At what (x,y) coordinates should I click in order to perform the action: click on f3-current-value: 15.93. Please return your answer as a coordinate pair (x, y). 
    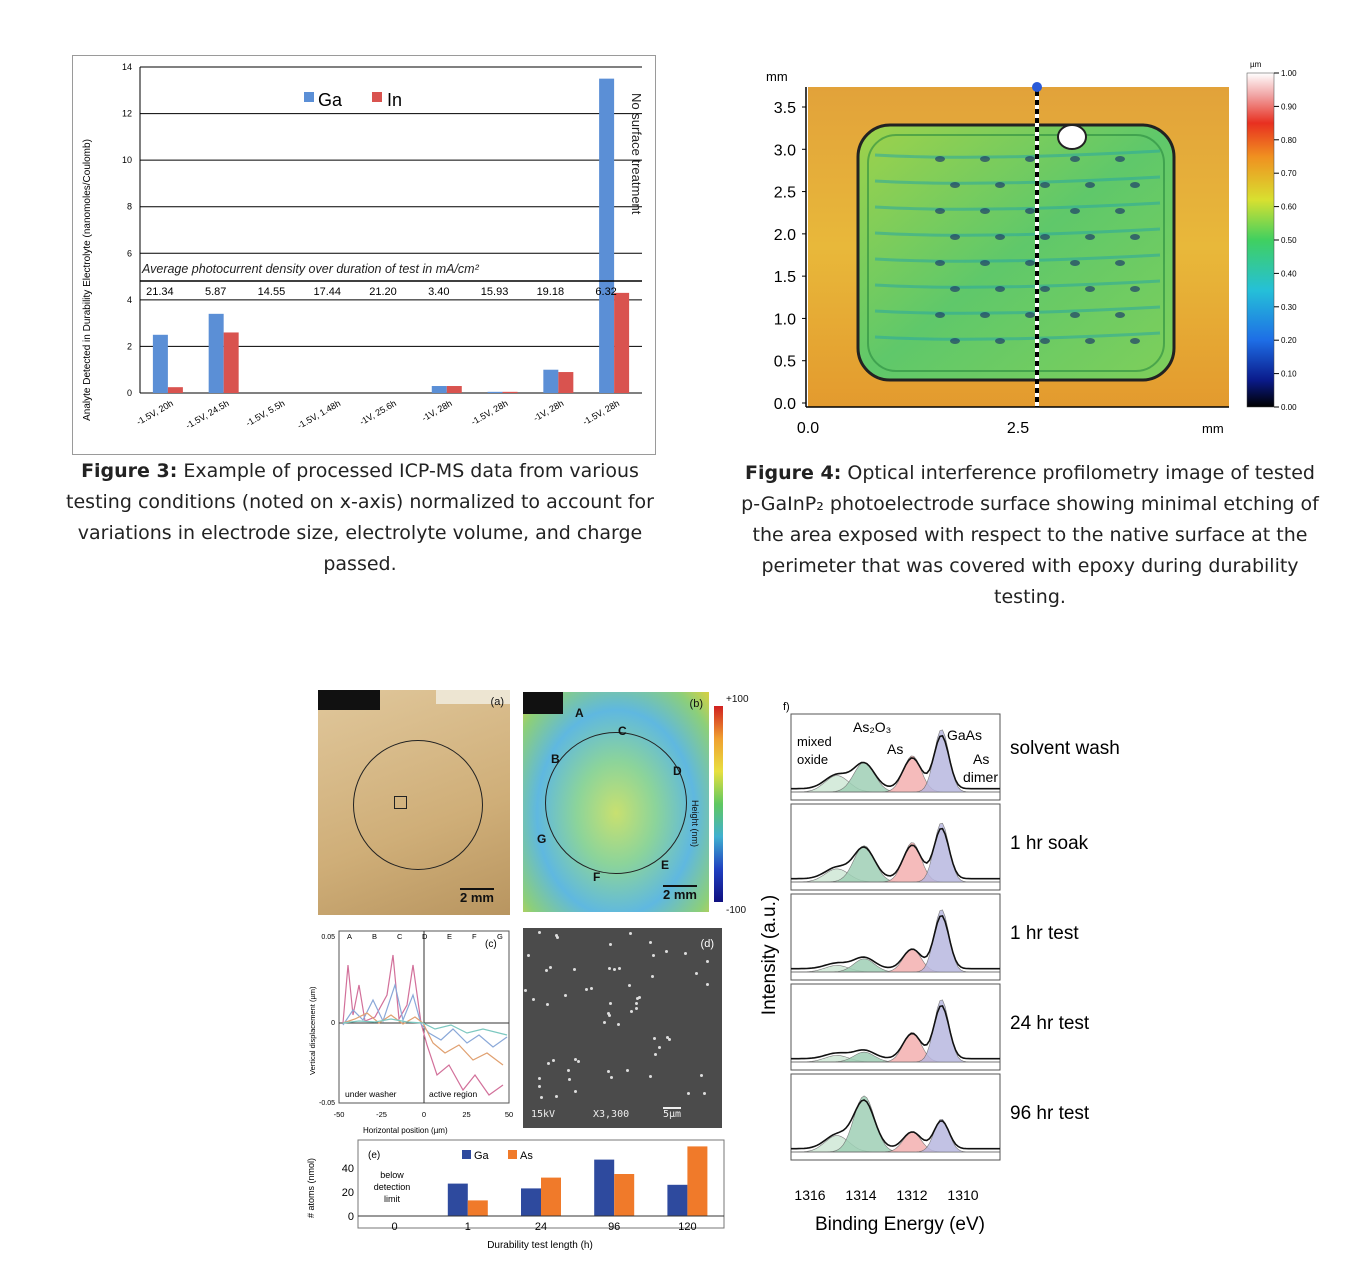
    Looking at the image, I should click on (495, 292).